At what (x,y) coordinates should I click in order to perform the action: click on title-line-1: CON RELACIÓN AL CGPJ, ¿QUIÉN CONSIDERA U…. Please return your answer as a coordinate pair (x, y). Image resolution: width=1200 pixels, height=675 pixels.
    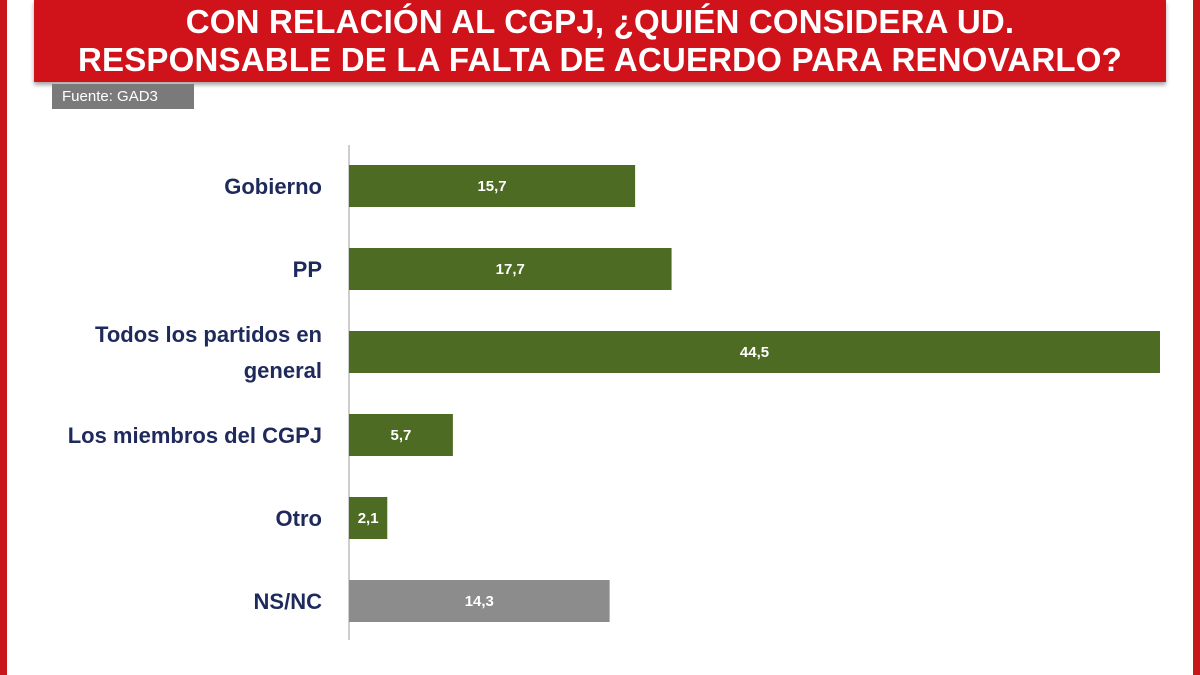
    Looking at the image, I should click on (600, 21).